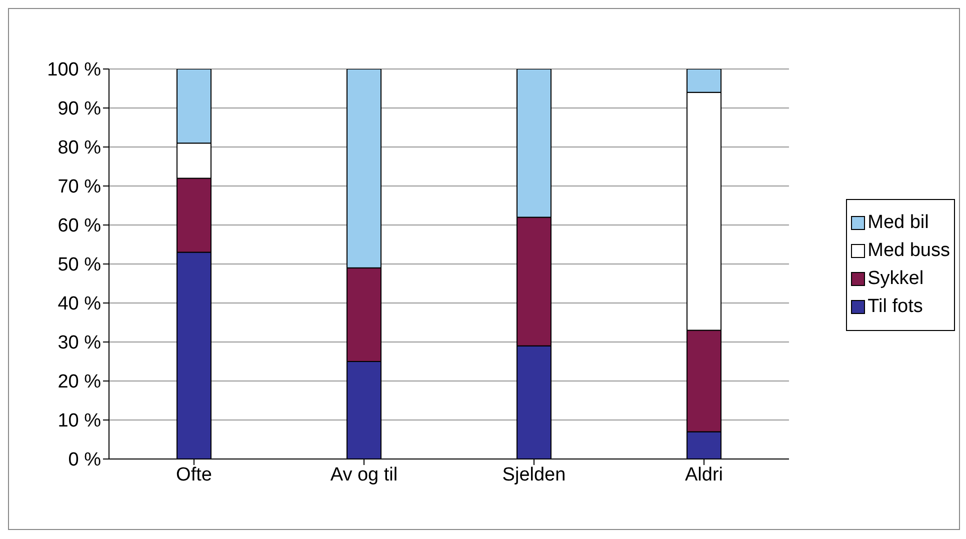  What do you see at coordinates (80, 187) in the screenshot?
I see `y-tick-label: 70 %` at bounding box center [80, 187].